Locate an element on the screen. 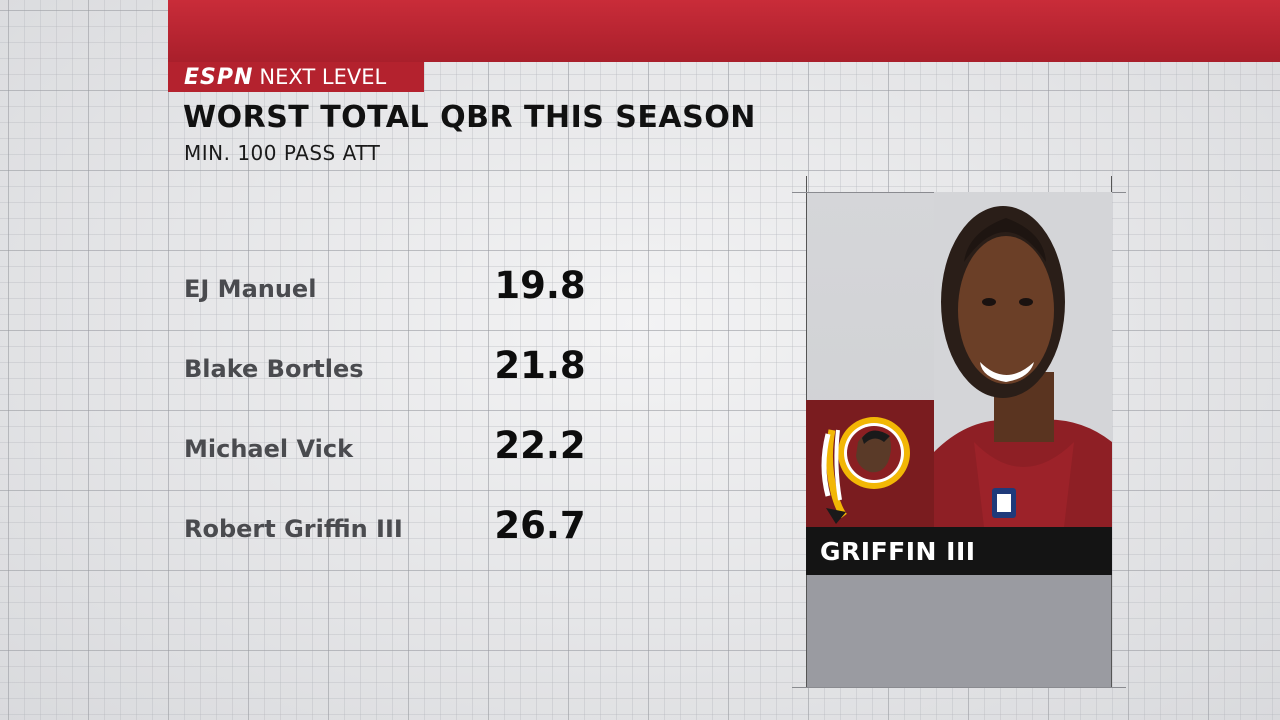 This screenshot has width=1280, height=720. team-logo-icon is located at coordinates (865, 470).